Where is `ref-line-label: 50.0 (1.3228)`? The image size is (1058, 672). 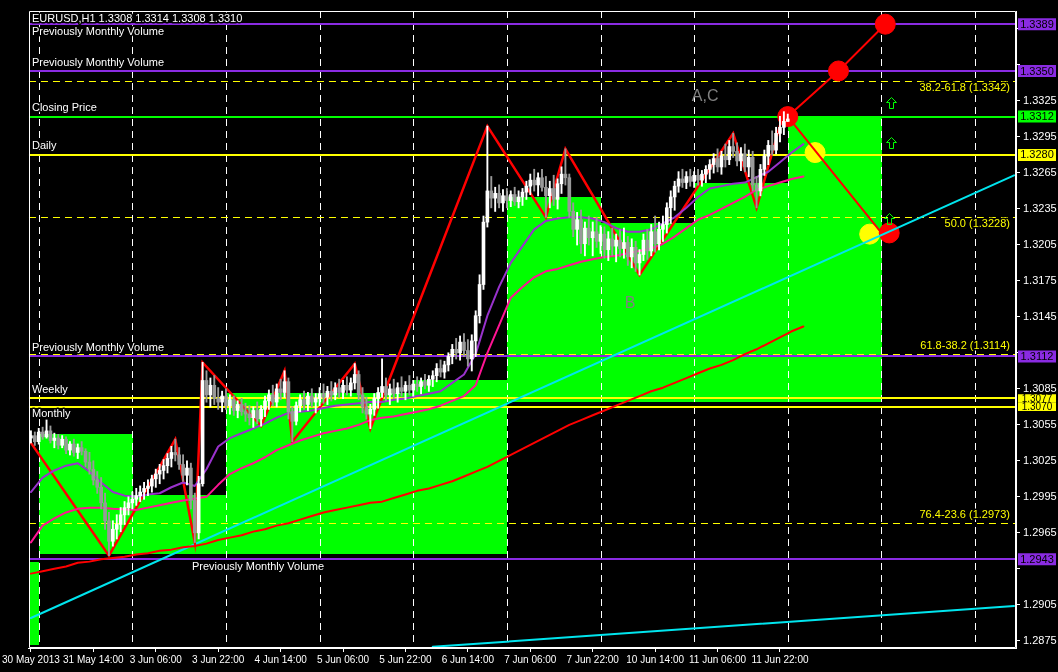 ref-line-label: 50.0 (1.3228) is located at coordinates (977, 223).